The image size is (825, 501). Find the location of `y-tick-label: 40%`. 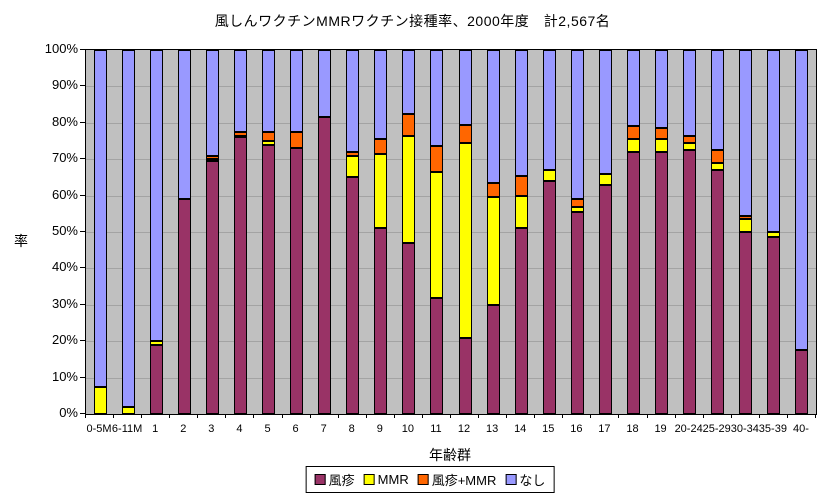

y-tick-label: 40% is located at coordinates (64, 267).